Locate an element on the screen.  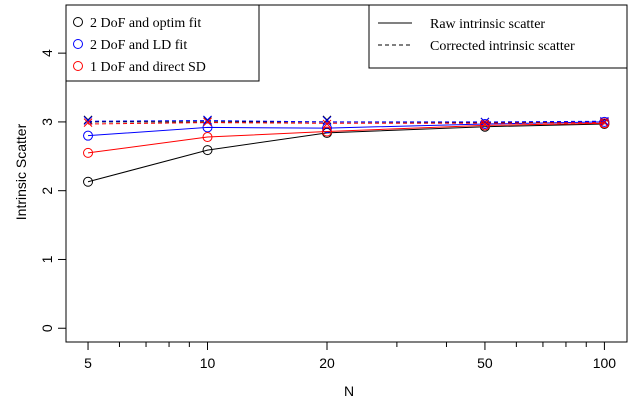
corrected-point-series-2-n50 is located at coordinates (485, 122).